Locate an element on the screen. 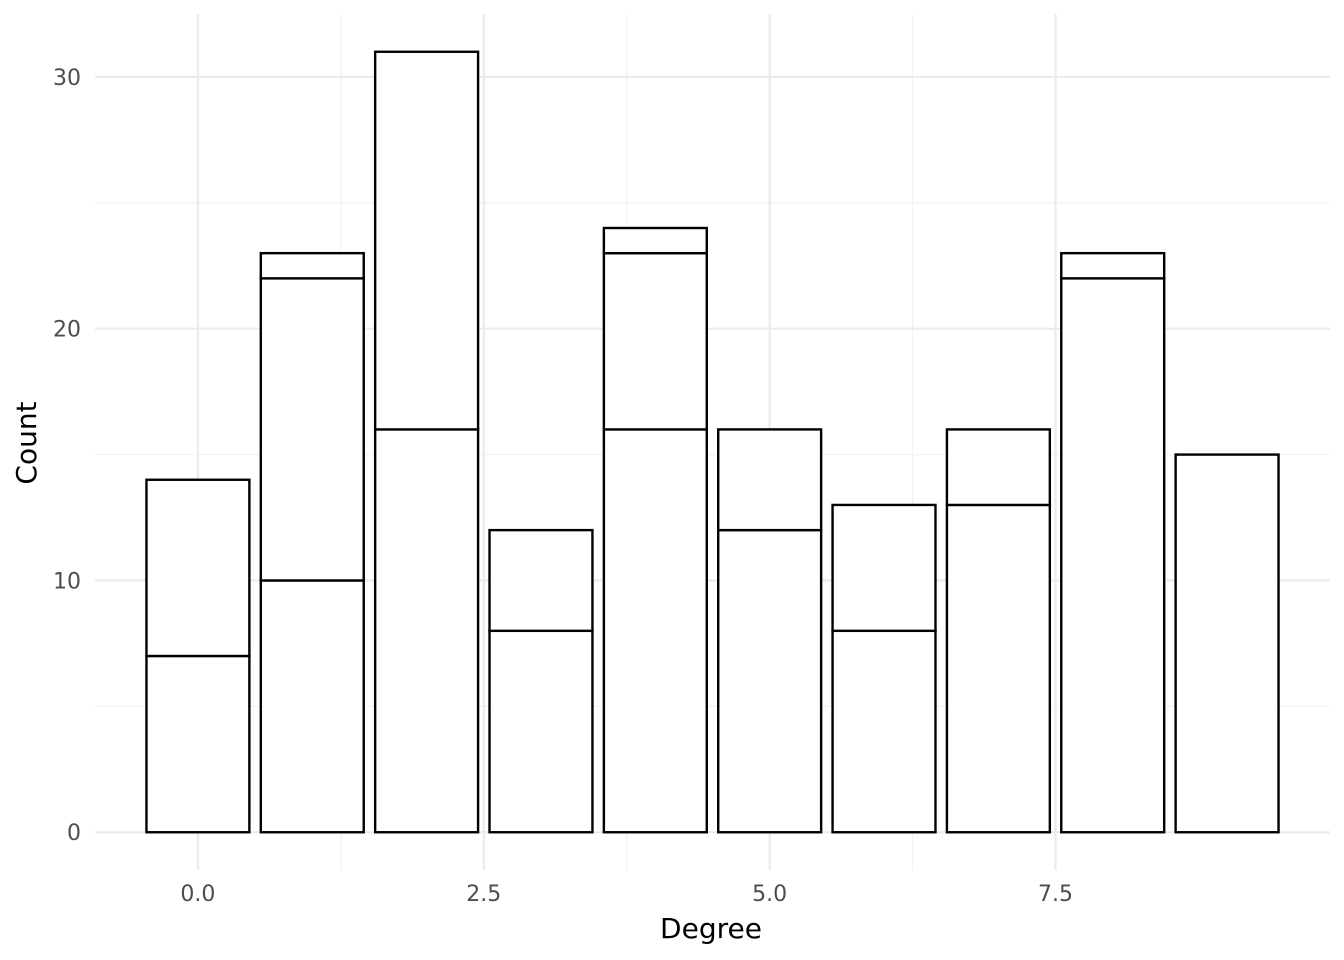 Image resolution: width=1344 pixels, height=960 pixels. y-tick-label: 10 is located at coordinates (67, 581).